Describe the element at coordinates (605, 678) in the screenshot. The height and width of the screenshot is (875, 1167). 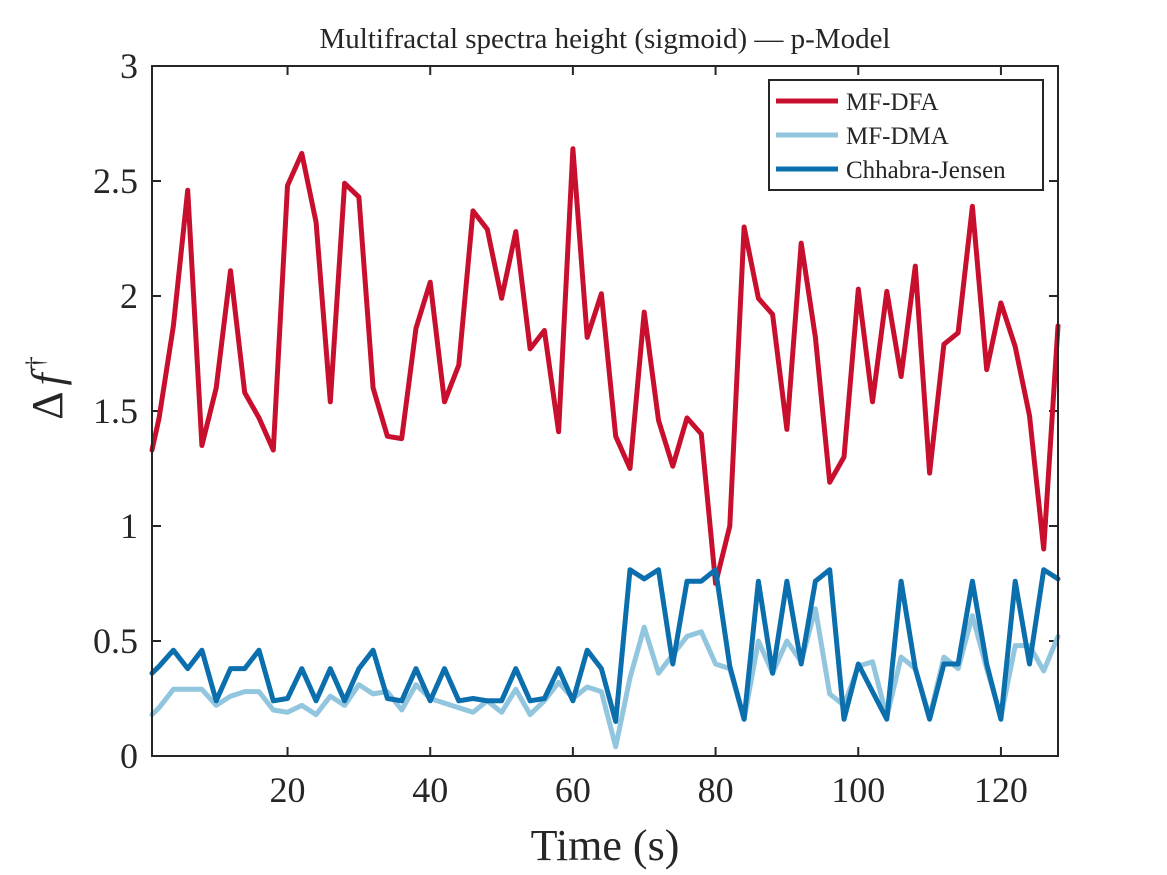
I see `series-line-mf-dma` at that location.